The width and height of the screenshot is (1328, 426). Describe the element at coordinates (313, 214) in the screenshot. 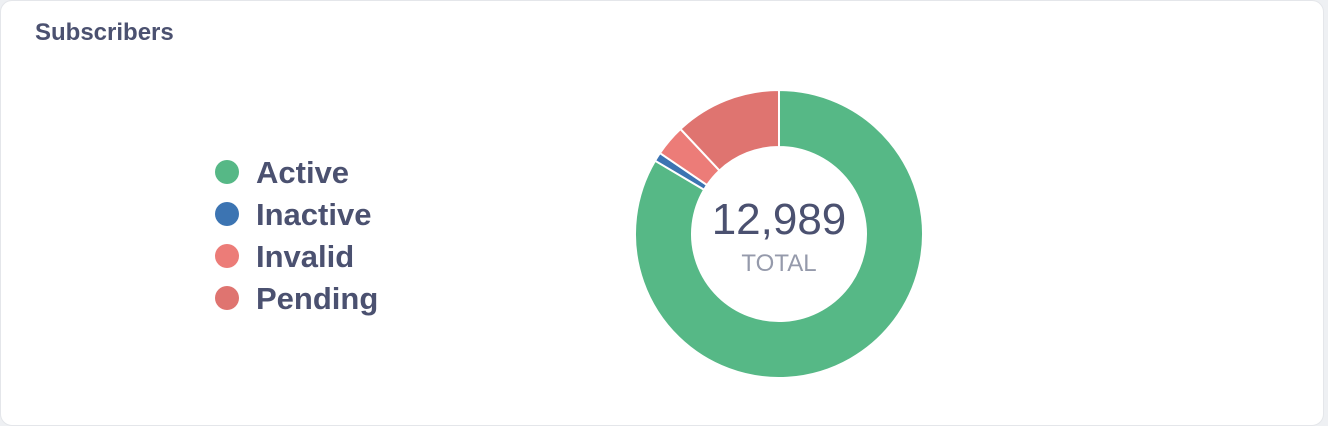

I see `legend-label: Inactive` at that location.